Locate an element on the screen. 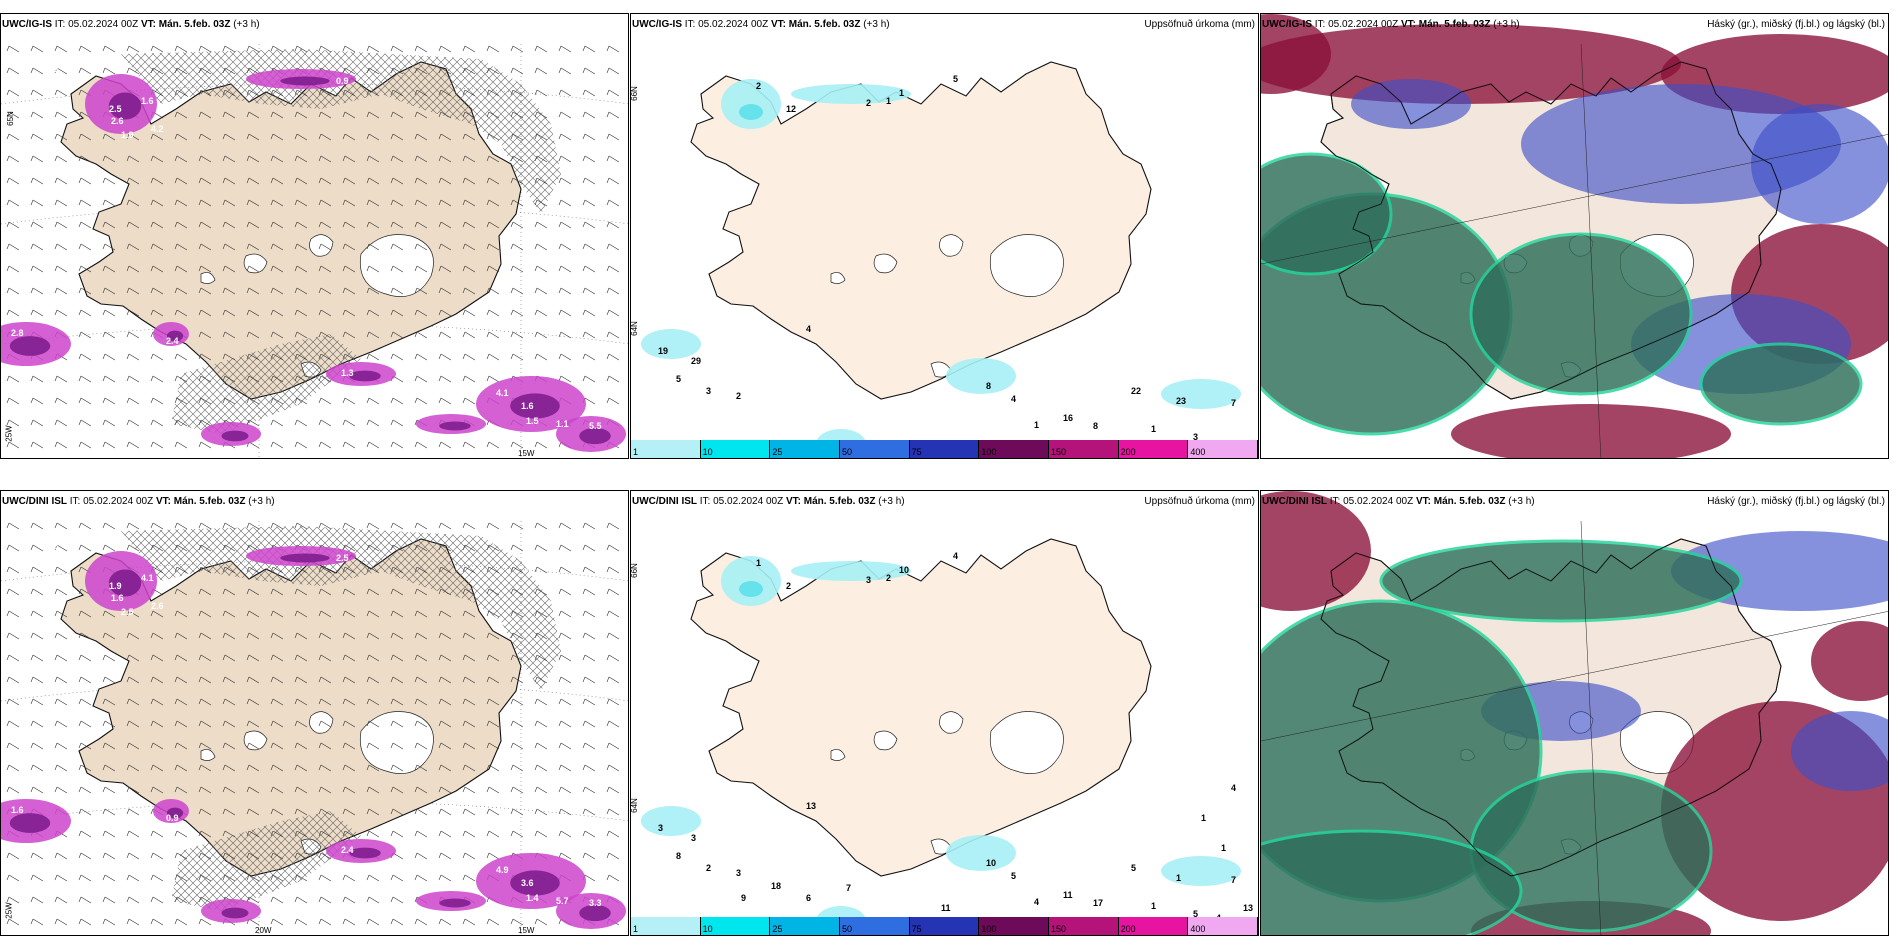 The image size is (1900, 950). precip-value-label: 2.5 is located at coordinates (342, 558).